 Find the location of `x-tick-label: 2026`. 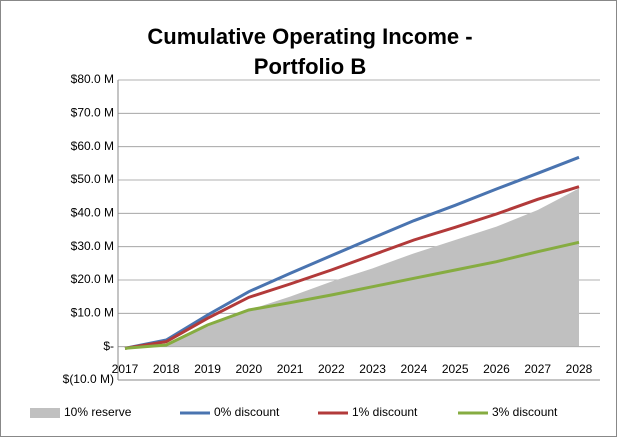

x-tick-label: 2026 is located at coordinates (496, 369).